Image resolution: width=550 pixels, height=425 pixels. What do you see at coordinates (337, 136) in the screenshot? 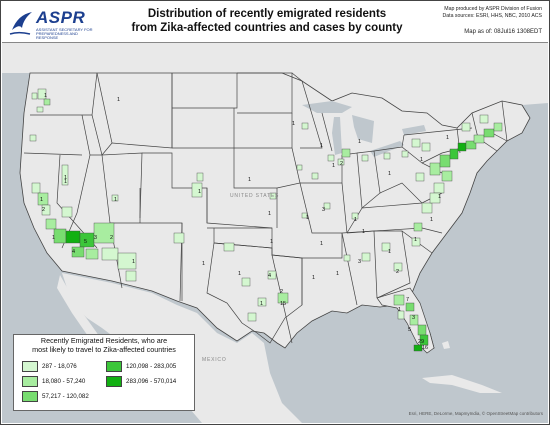
I see `lake-michigan` at bounding box center [337, 136].